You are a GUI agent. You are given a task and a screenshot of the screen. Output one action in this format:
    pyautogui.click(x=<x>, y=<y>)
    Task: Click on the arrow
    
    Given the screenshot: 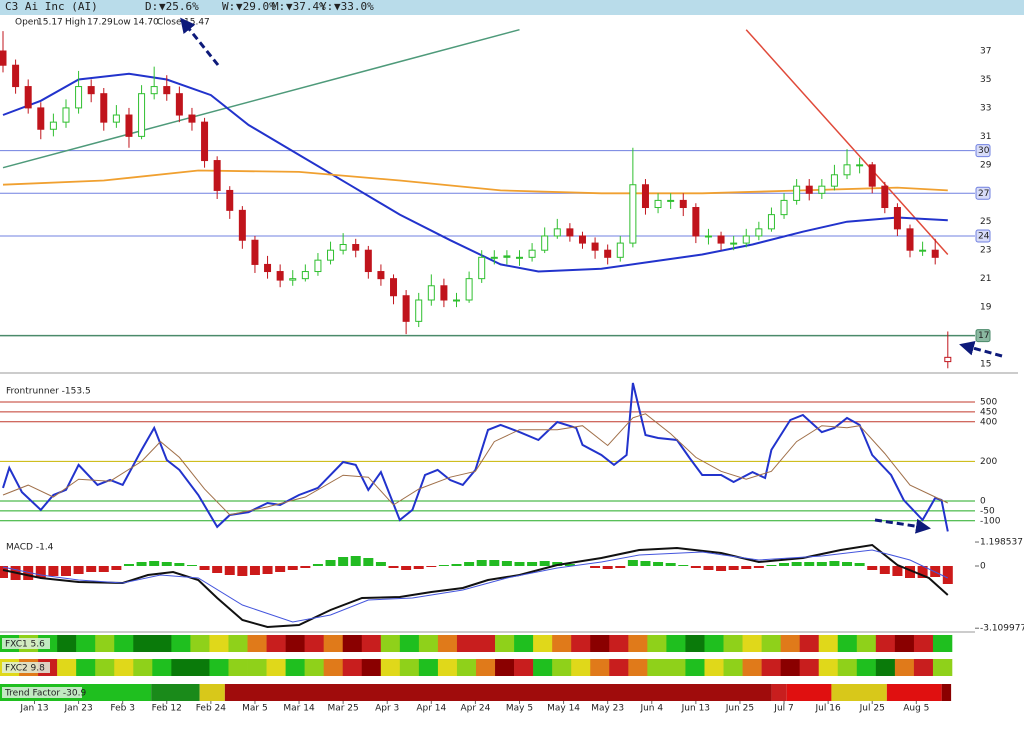 What is the action you would take?
    pyautogui.click(x=200, y=41)
    